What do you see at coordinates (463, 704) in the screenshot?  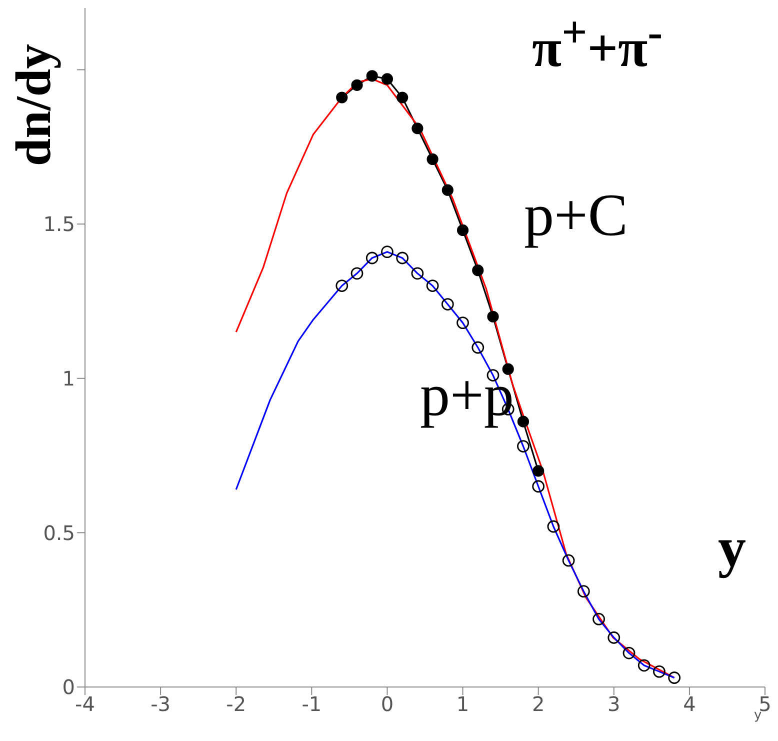 I see `x-tick-label: 1` at bounding box center [463, 704].